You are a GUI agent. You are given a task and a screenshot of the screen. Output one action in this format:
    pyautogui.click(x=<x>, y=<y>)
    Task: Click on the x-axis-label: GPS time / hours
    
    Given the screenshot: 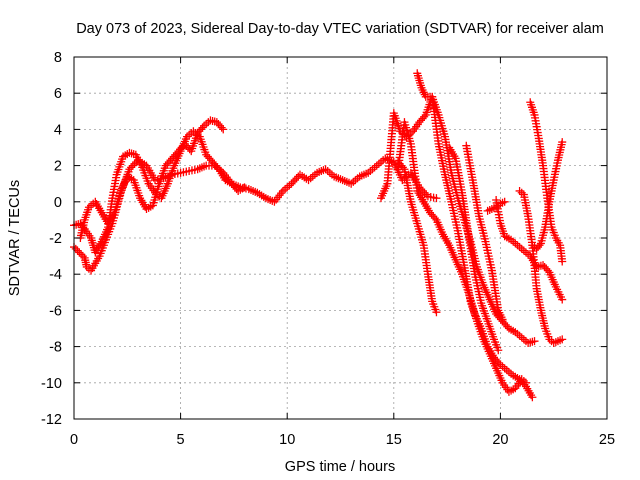 What is the action you would take?
    pyautogui.click(x=340, y=467)
    